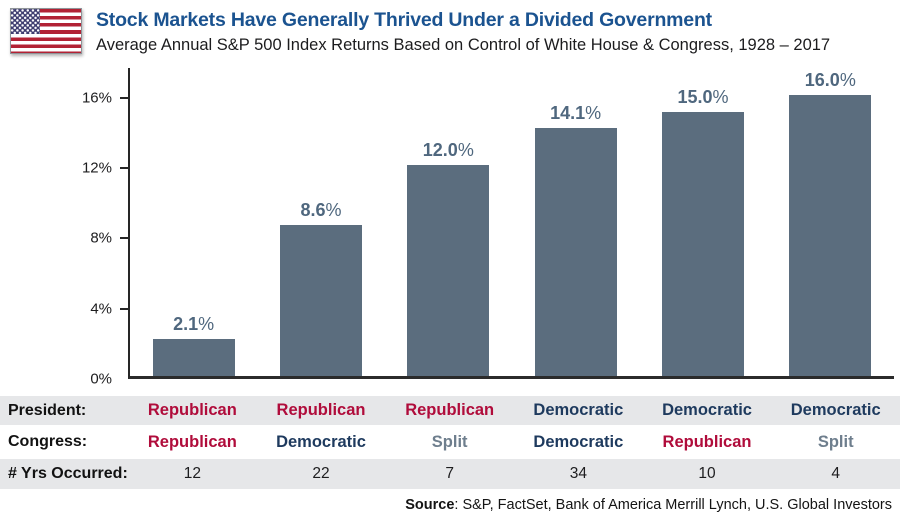  I want to click on row-label: Congress:, so click(48, 441).